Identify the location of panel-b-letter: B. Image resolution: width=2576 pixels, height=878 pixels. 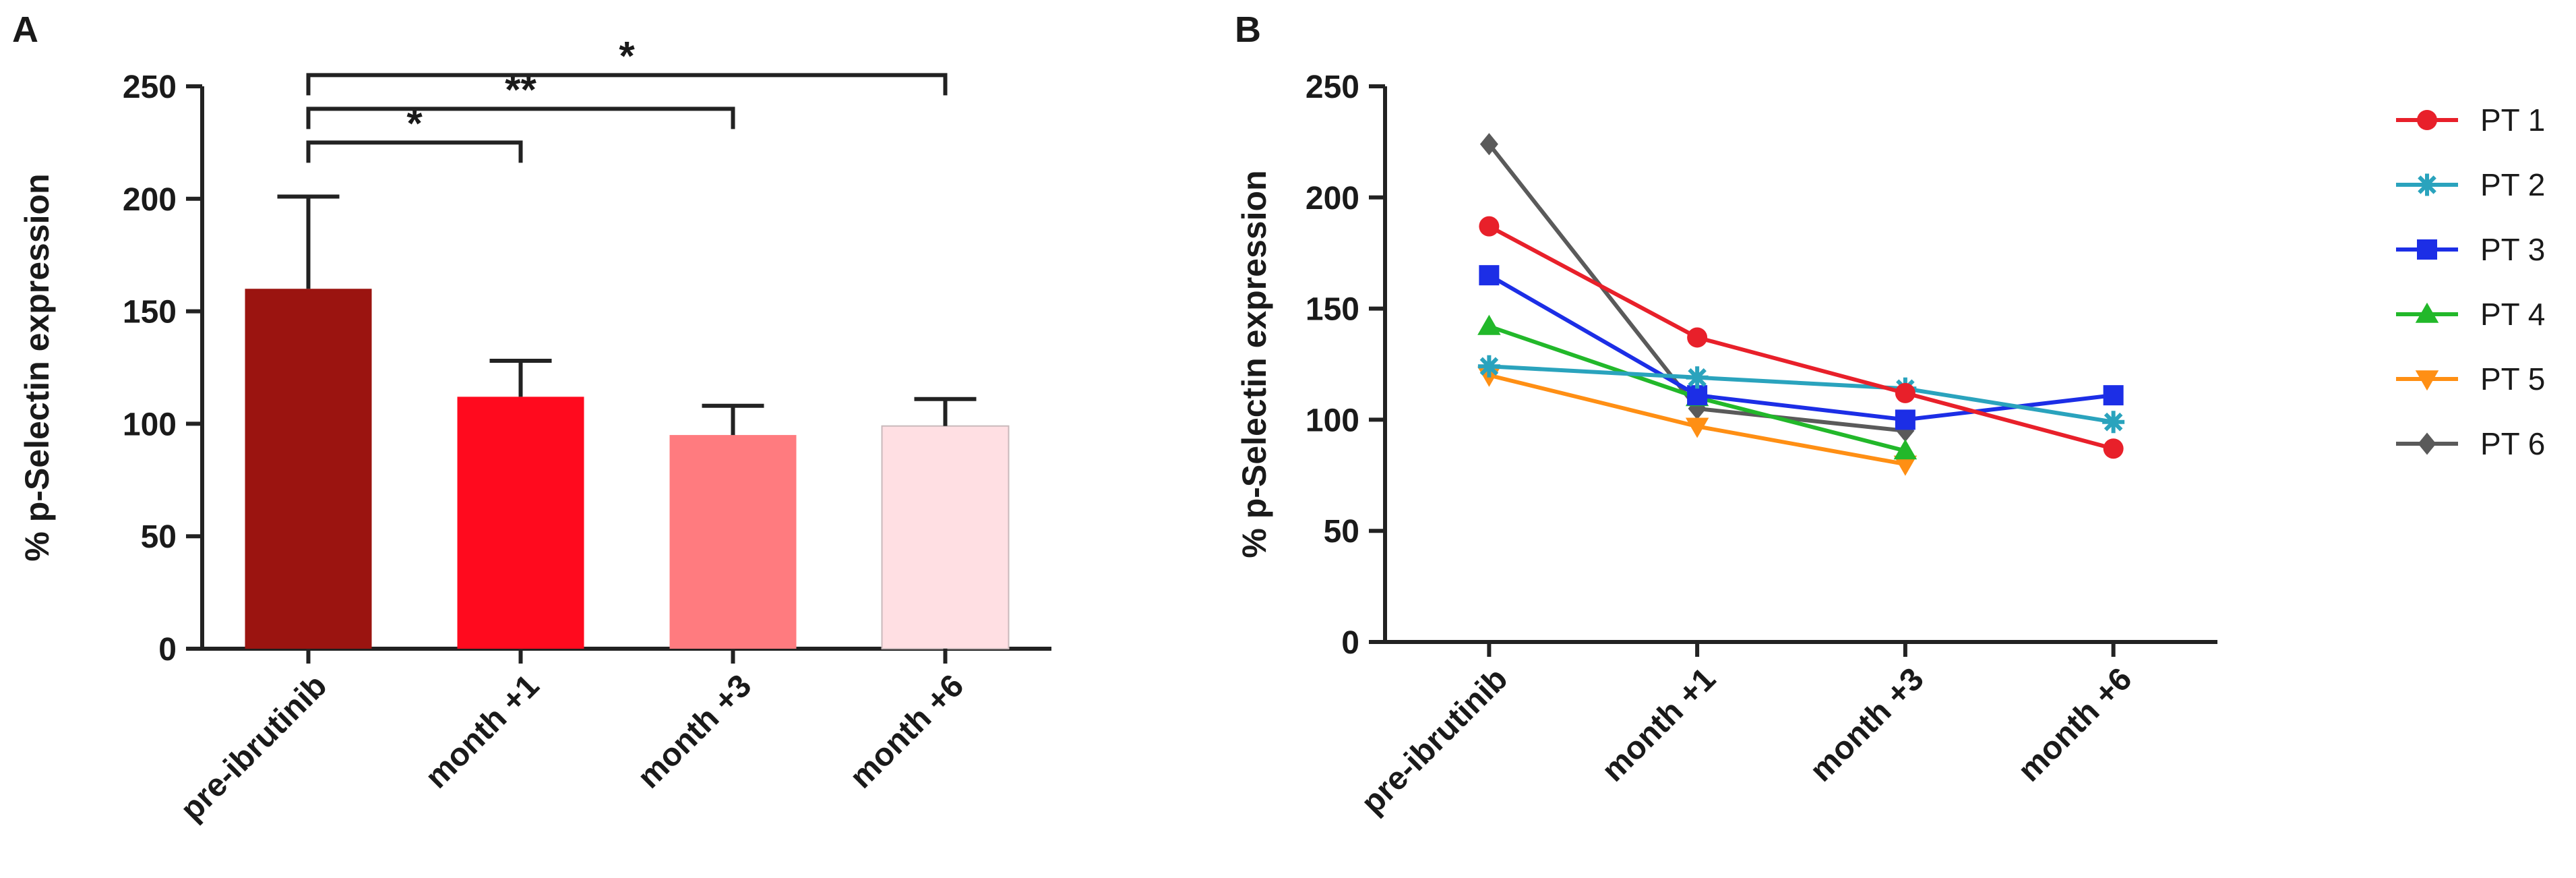
(1248, 29).